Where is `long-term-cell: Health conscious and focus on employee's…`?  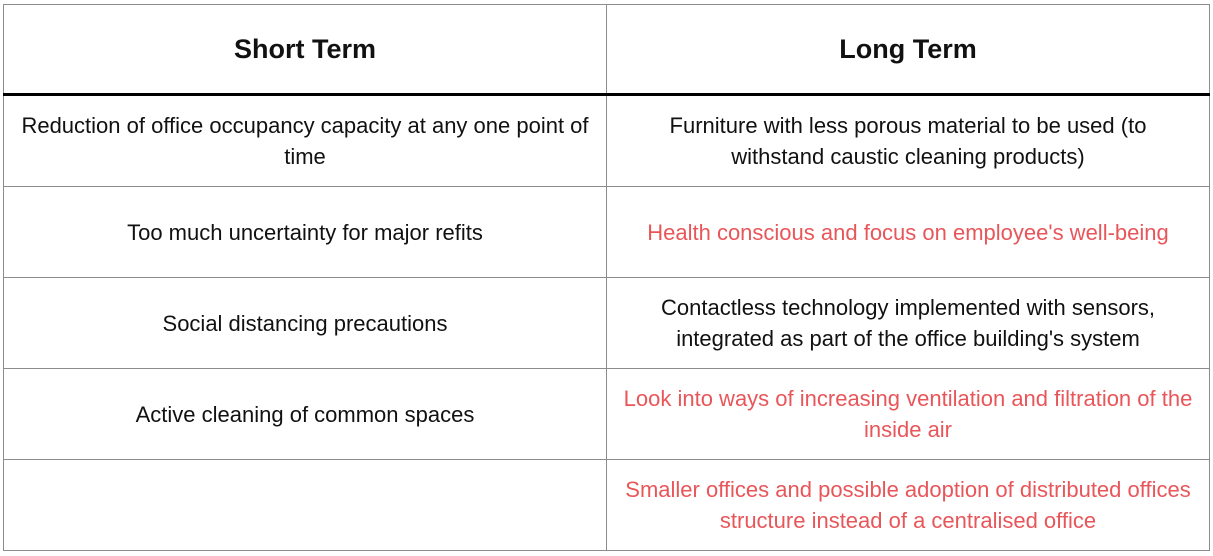
long-term-cell: Health conscious and focus on employee's… is located at coordinates (908, 232).